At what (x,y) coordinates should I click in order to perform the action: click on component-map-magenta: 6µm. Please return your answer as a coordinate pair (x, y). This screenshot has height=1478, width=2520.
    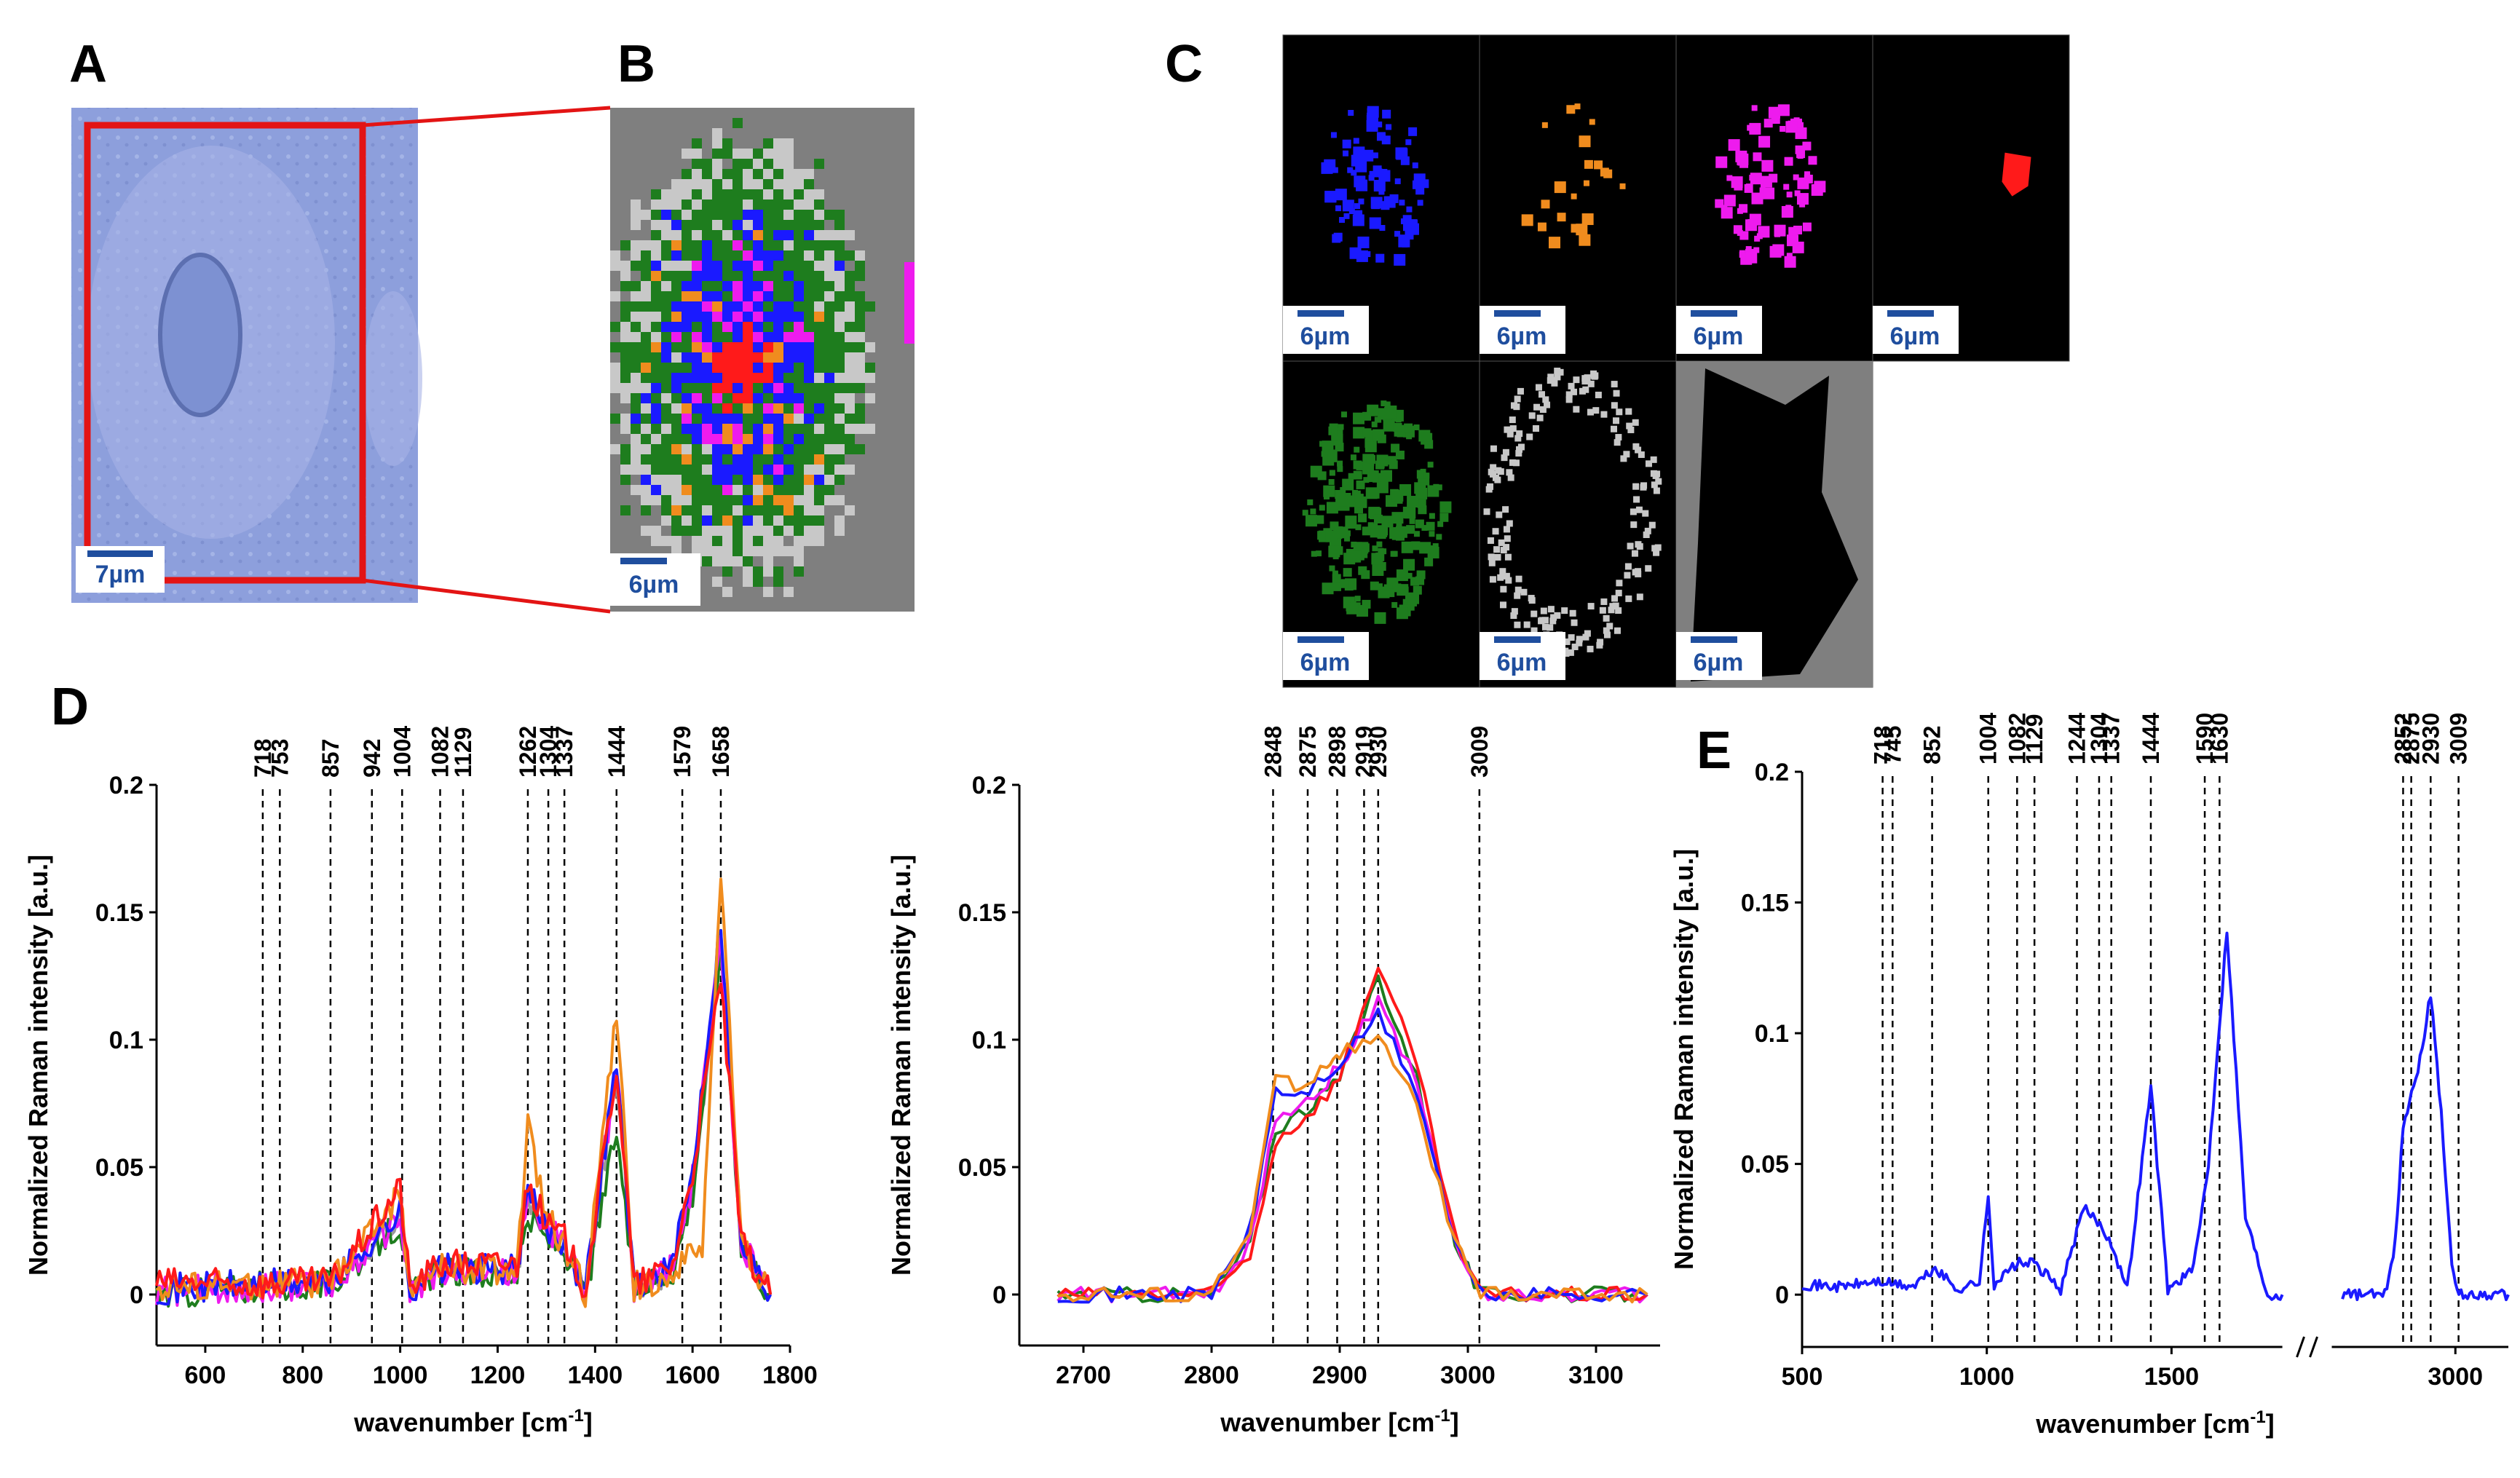
    Looking at the image, I should click on (1774, 198).